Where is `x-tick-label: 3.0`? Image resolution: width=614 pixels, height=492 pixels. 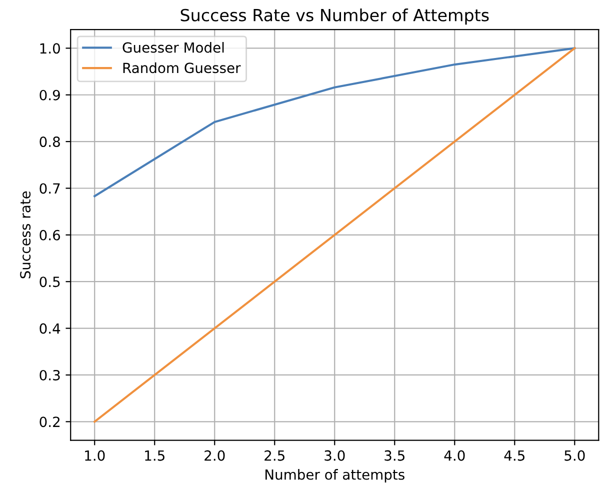 x-tick-label: 3.0 is located at coordinates (334, 455).